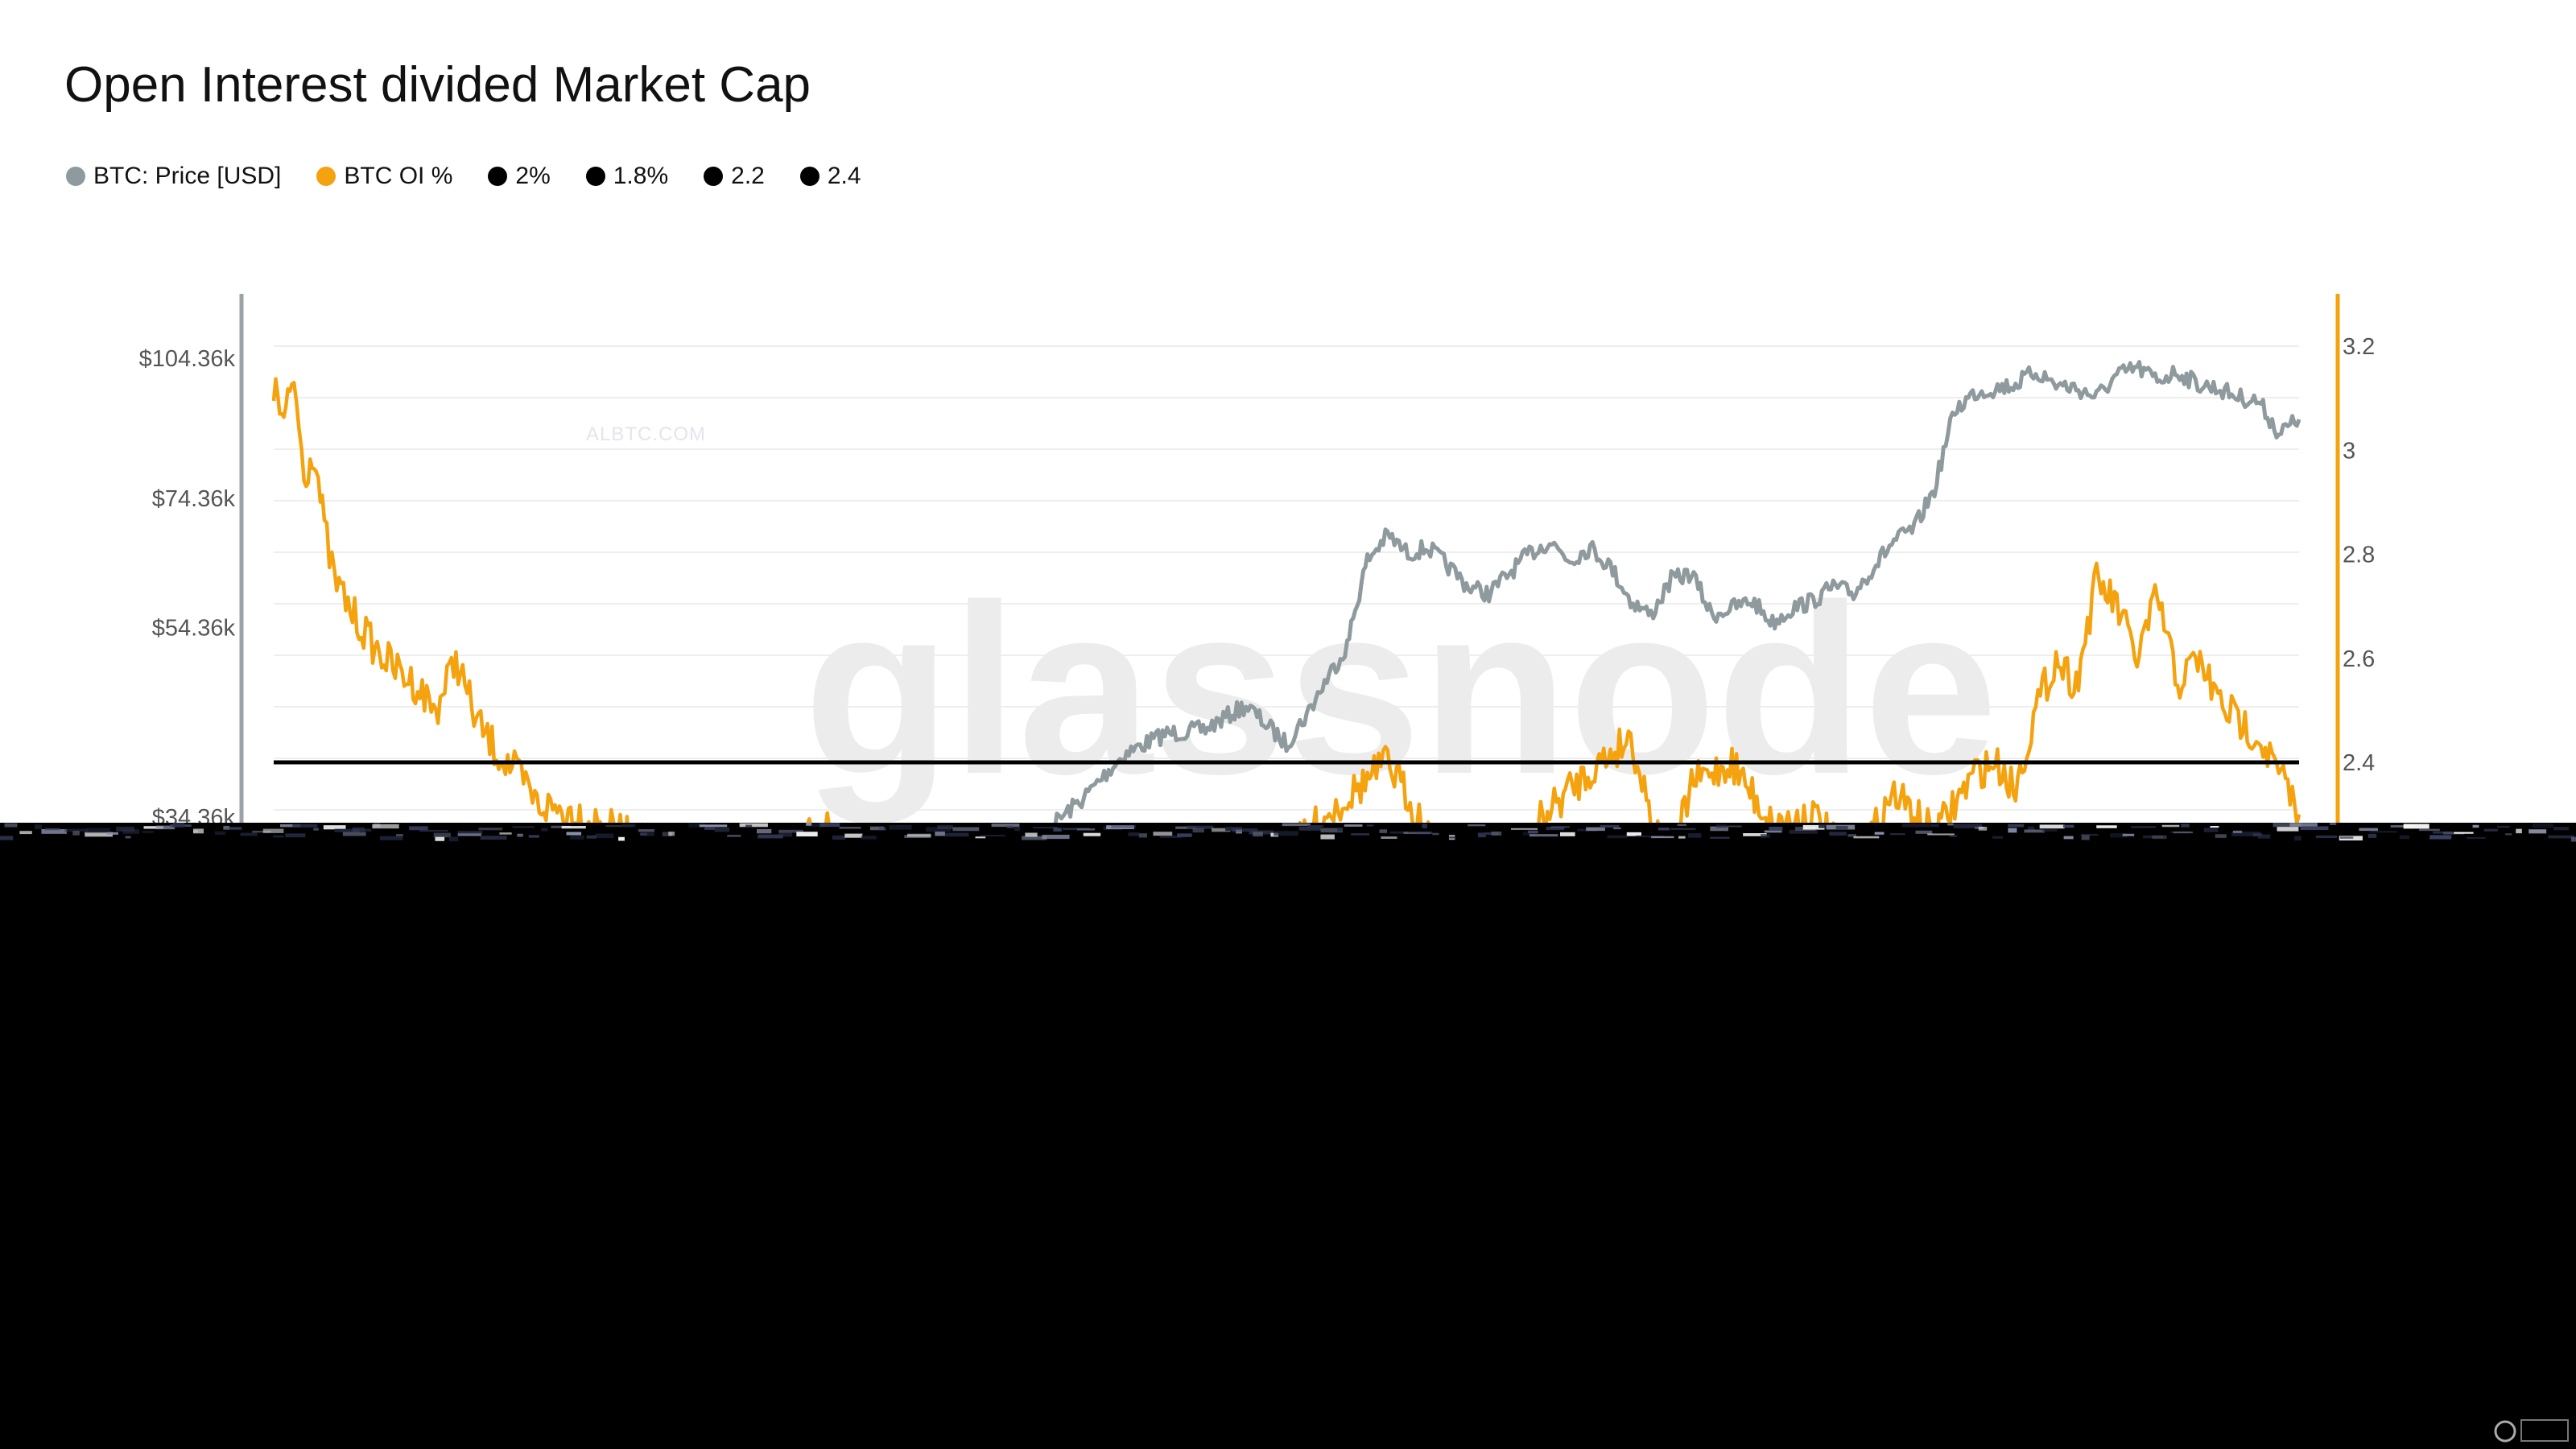 The width and height of the screenshot is (2576, 1449). Describe the element at coordinates (398, 176) in the screenshot. I see `legend-label-oi: BTC OI %` at that location.